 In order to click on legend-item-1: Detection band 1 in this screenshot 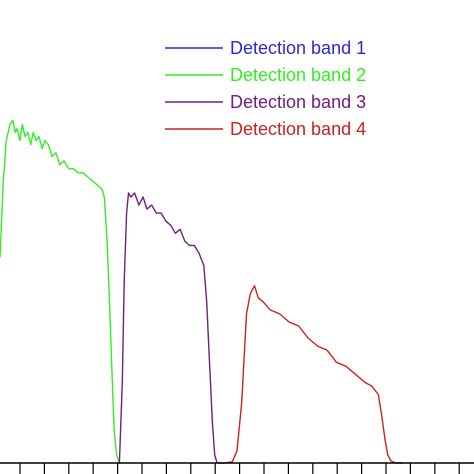, I will do `click(265, 48)`.